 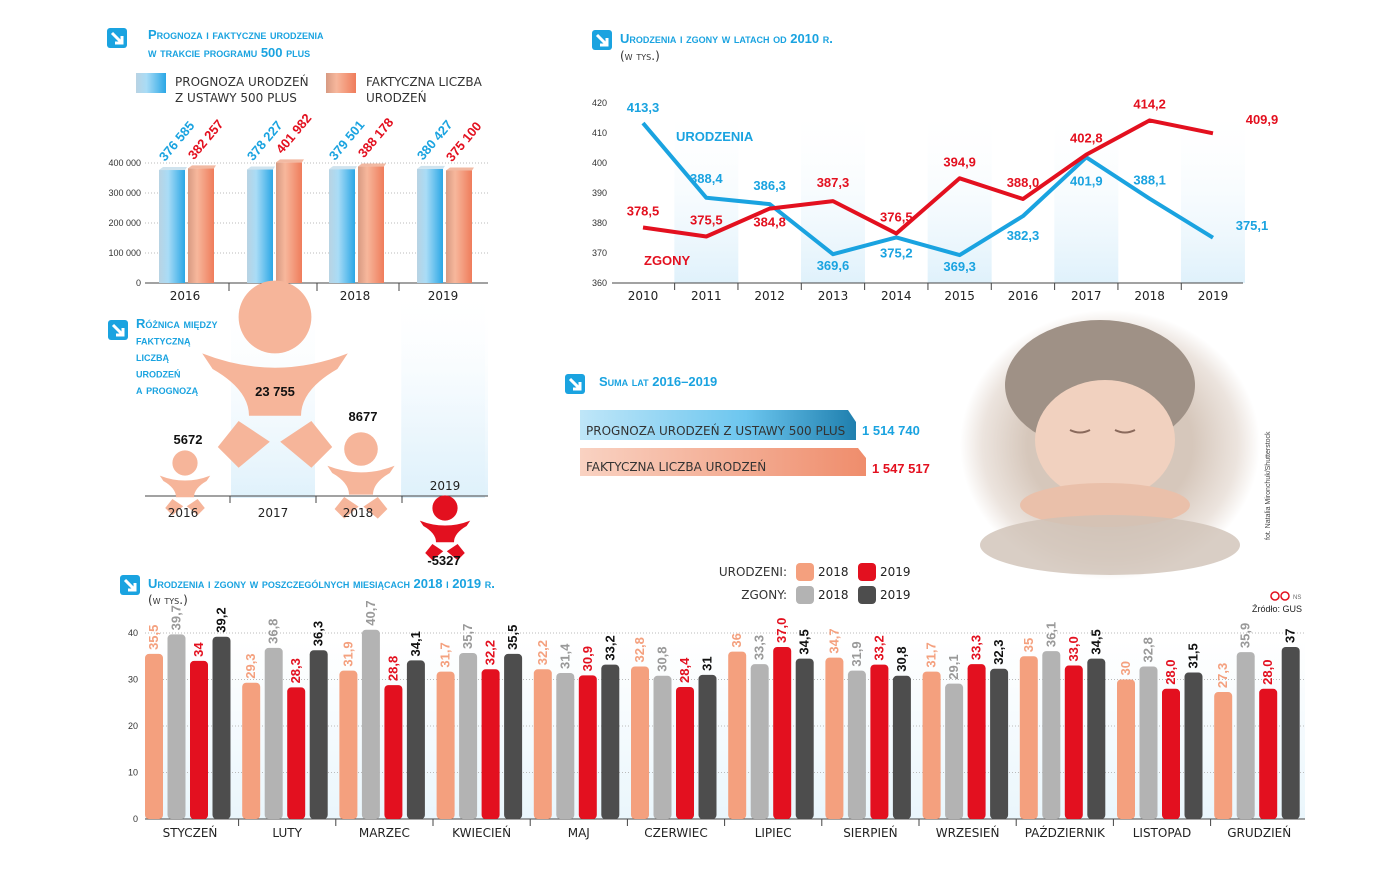 What do you see at coordinates (242, 81) in the screenshot?
I see `legend-forecast-line1: PROGNOZA URODZEŃ` at bounding box center [242, 81].